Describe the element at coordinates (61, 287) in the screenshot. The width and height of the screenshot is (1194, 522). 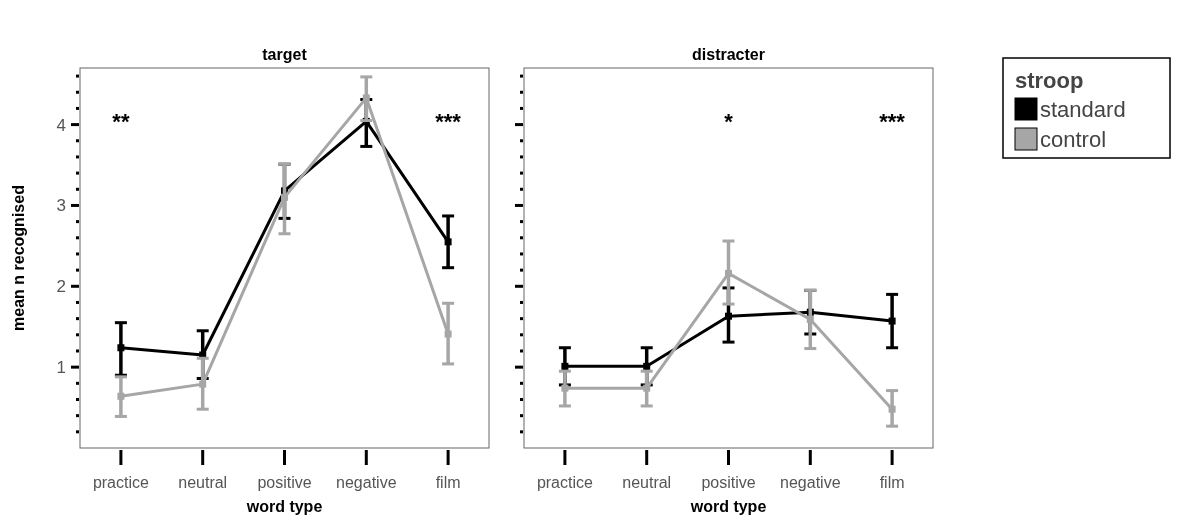
I see `y-tick-label: 2` at that location.